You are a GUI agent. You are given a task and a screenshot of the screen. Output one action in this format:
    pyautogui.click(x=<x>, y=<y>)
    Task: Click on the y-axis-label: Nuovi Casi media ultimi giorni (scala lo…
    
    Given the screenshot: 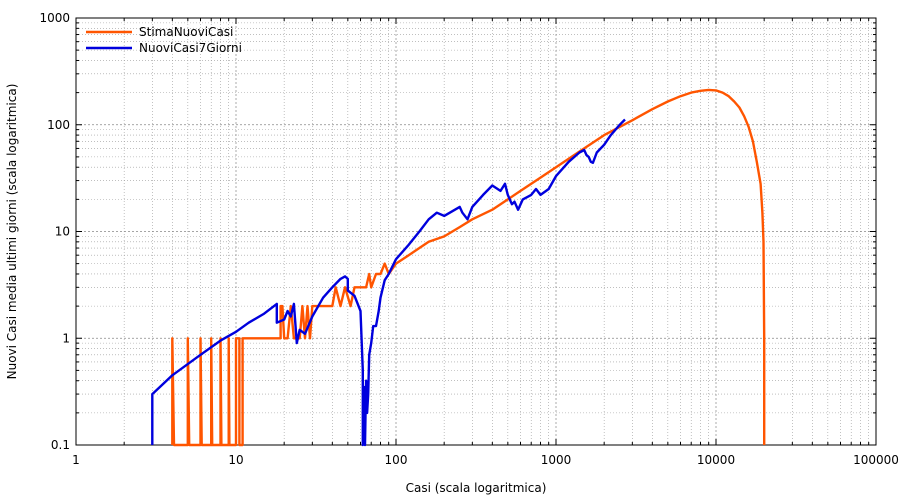 What is the action you would take?
    pyautogui.click(x=12, y=232)
    